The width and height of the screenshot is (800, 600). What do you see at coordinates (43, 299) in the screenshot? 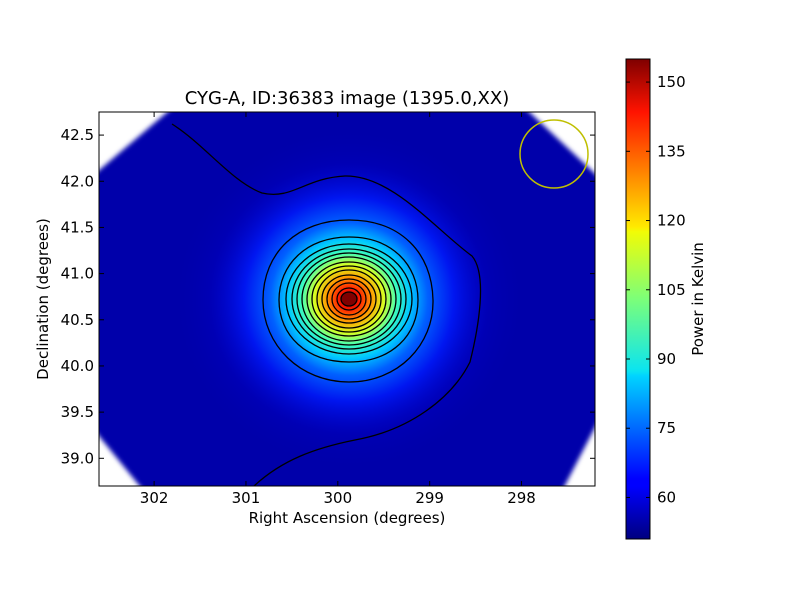
I see `y-axis-label: Declination (degrees)` at bounding box center [43, 299].